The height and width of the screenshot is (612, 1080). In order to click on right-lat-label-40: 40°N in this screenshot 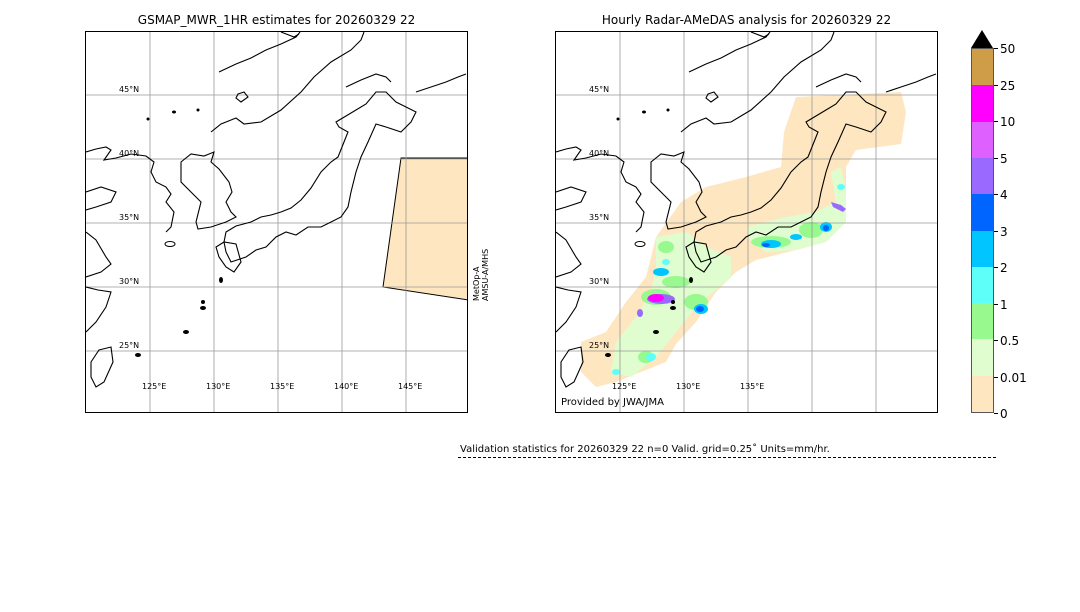, I will do `click(599, 153)`.